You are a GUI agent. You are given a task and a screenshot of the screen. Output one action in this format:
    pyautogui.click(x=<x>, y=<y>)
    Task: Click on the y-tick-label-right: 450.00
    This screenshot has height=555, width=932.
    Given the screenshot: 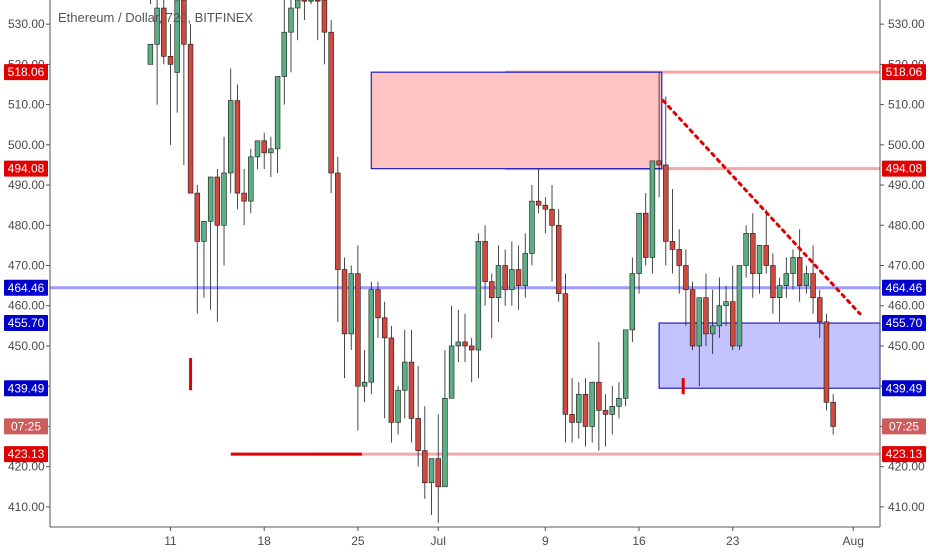 What is the action you would take?
    pyautogui.click(x=906, y=346)
    